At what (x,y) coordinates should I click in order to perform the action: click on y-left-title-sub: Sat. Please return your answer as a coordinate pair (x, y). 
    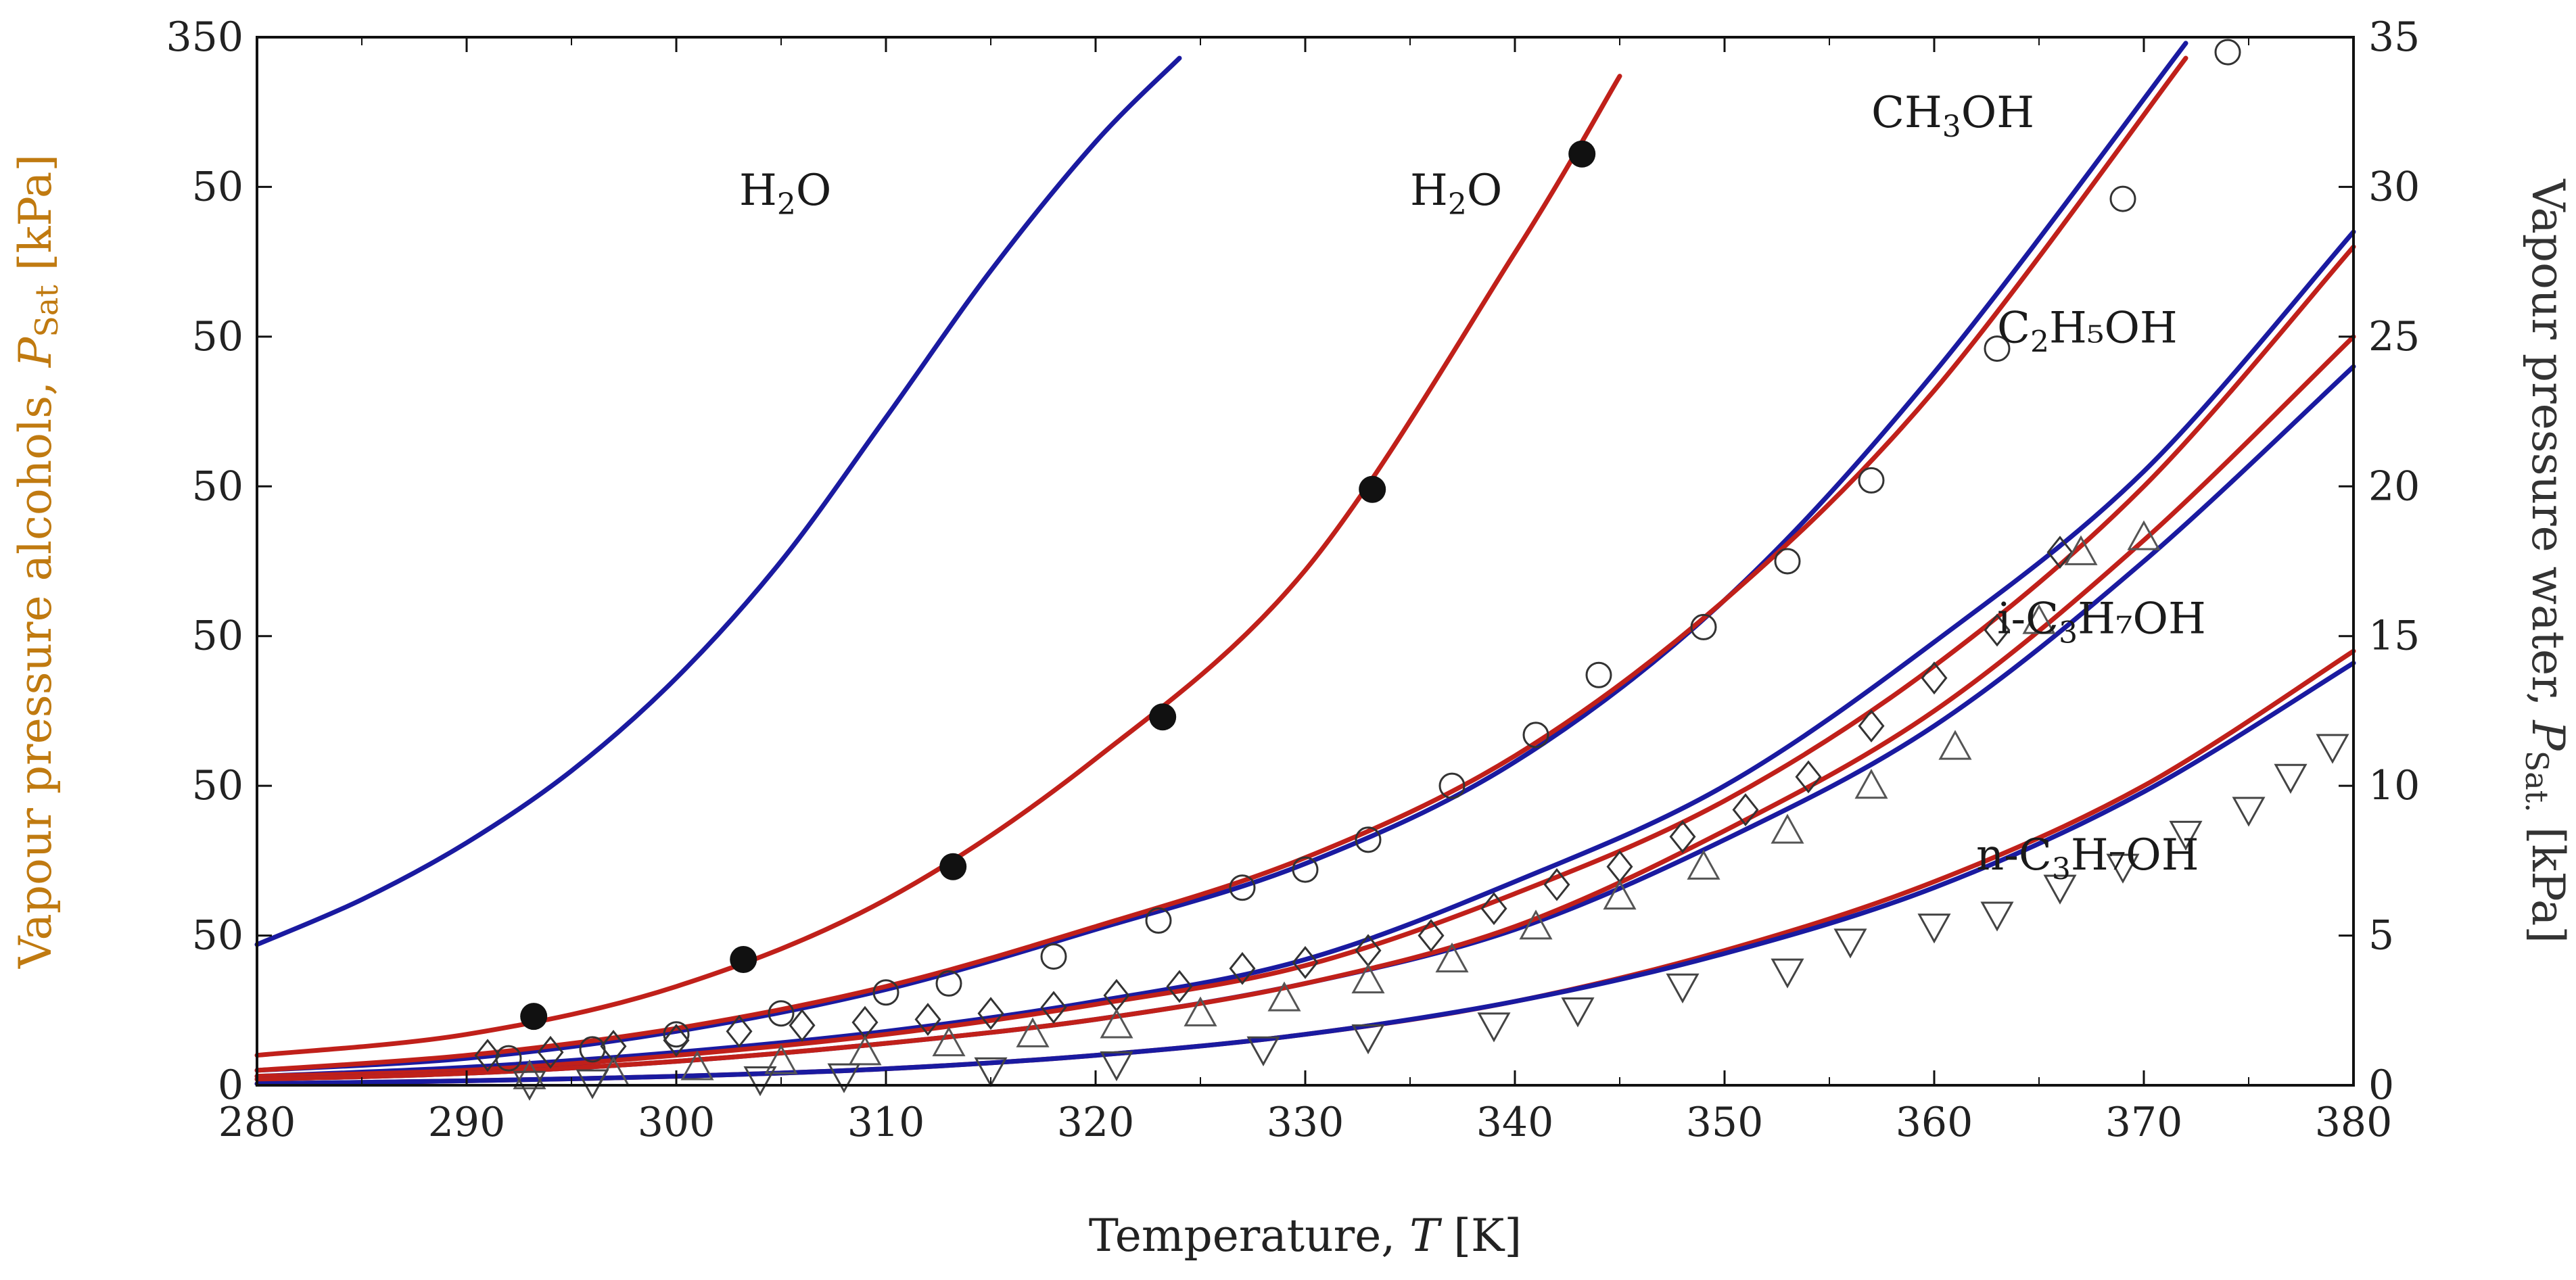
    Looking at the image, I should click on (46, 311).